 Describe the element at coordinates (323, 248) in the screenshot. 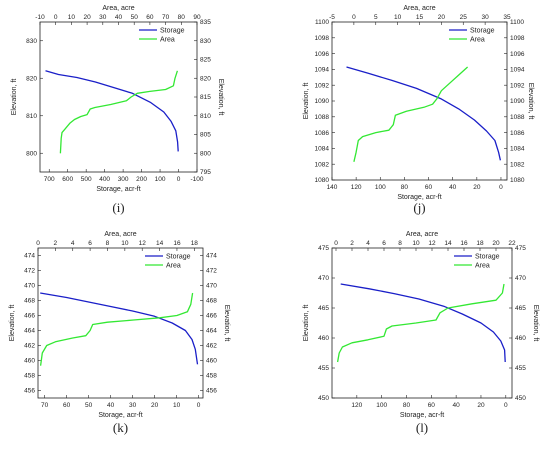

I see `left-tick-label: 475` at that location.